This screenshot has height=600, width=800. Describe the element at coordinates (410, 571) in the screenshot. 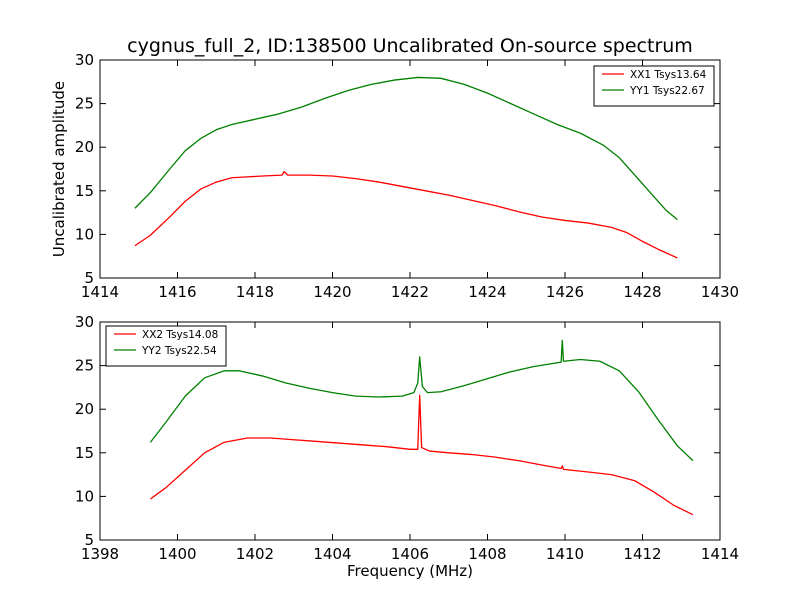

I see `x-axis-label: Frequency (MHz)` at that location.